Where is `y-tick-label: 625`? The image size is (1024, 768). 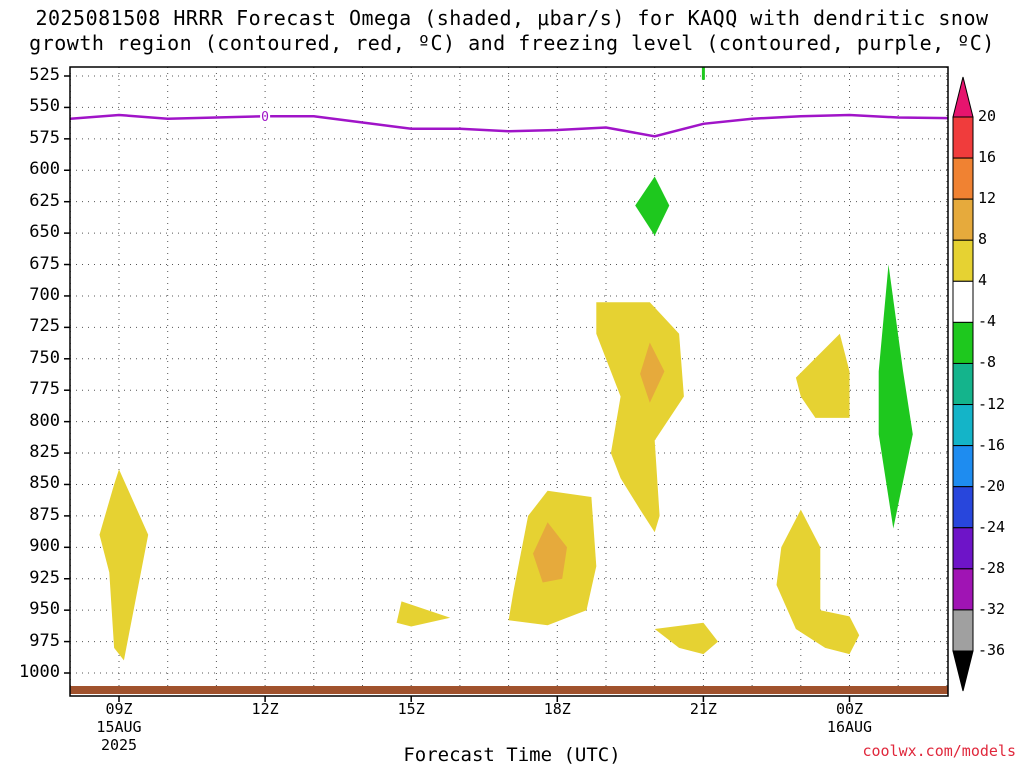
y-tick-label: 625 is located at coordinates (44, 200).